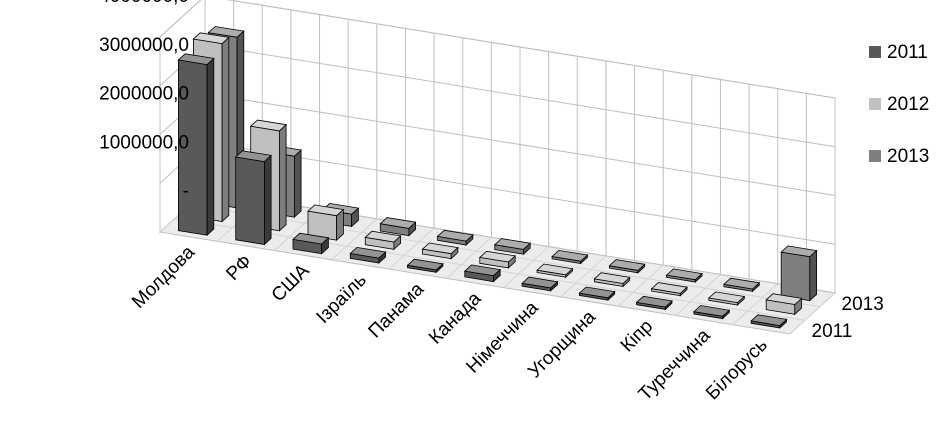 This screenshot has height=437, width=943. What do you see at coordinates (832, 331) in the screenshot?
I see `depth-tick-label: 2011` at bounding box center [832, 331].